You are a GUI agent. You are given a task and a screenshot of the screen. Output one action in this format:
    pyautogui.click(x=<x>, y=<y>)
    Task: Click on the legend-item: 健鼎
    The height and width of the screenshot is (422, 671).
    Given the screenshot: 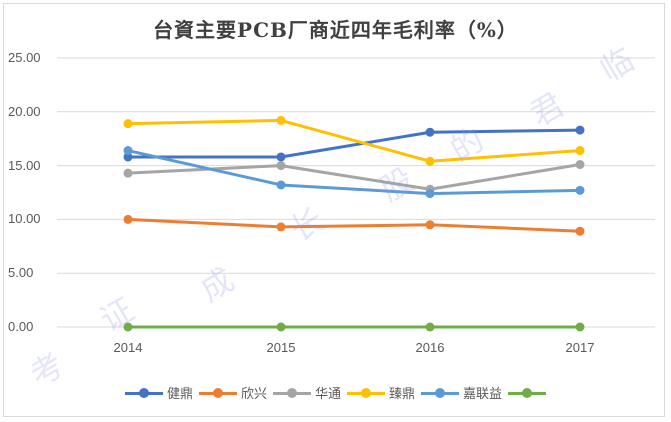 What is the action you would take?
    pyautogui.click(x=158, y=392)
    